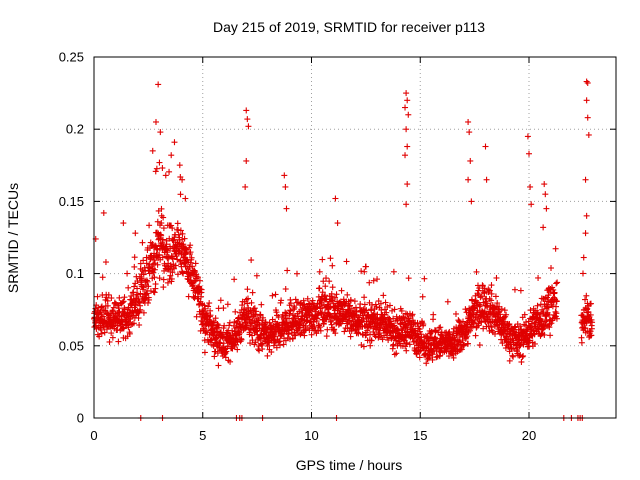 The height and width of the screenshot is (480, 640). I want to click on y-tick-label: 0.25, so click(71, 57).